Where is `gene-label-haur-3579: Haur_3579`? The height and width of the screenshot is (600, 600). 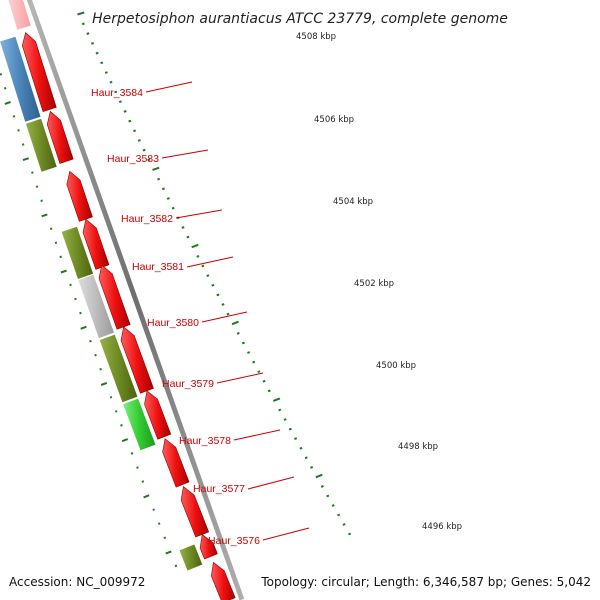
gene-label-haur-3579: Haur_3579 is located at coordinates (188, 384).